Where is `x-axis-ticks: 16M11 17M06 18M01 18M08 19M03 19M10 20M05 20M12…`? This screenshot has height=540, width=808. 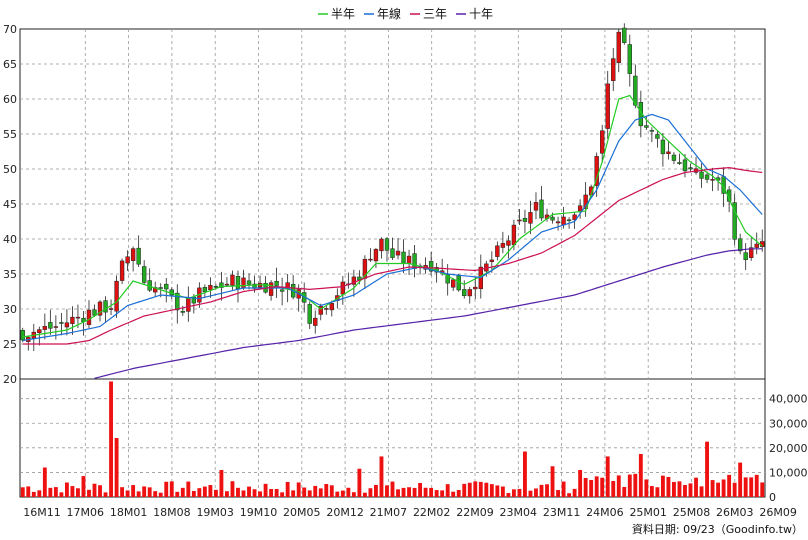 x-axis-ticks: 16M11 17M06 18M01 18M08 19M03 19M10 20M05 20M12… is located at coordinates (410, 512).